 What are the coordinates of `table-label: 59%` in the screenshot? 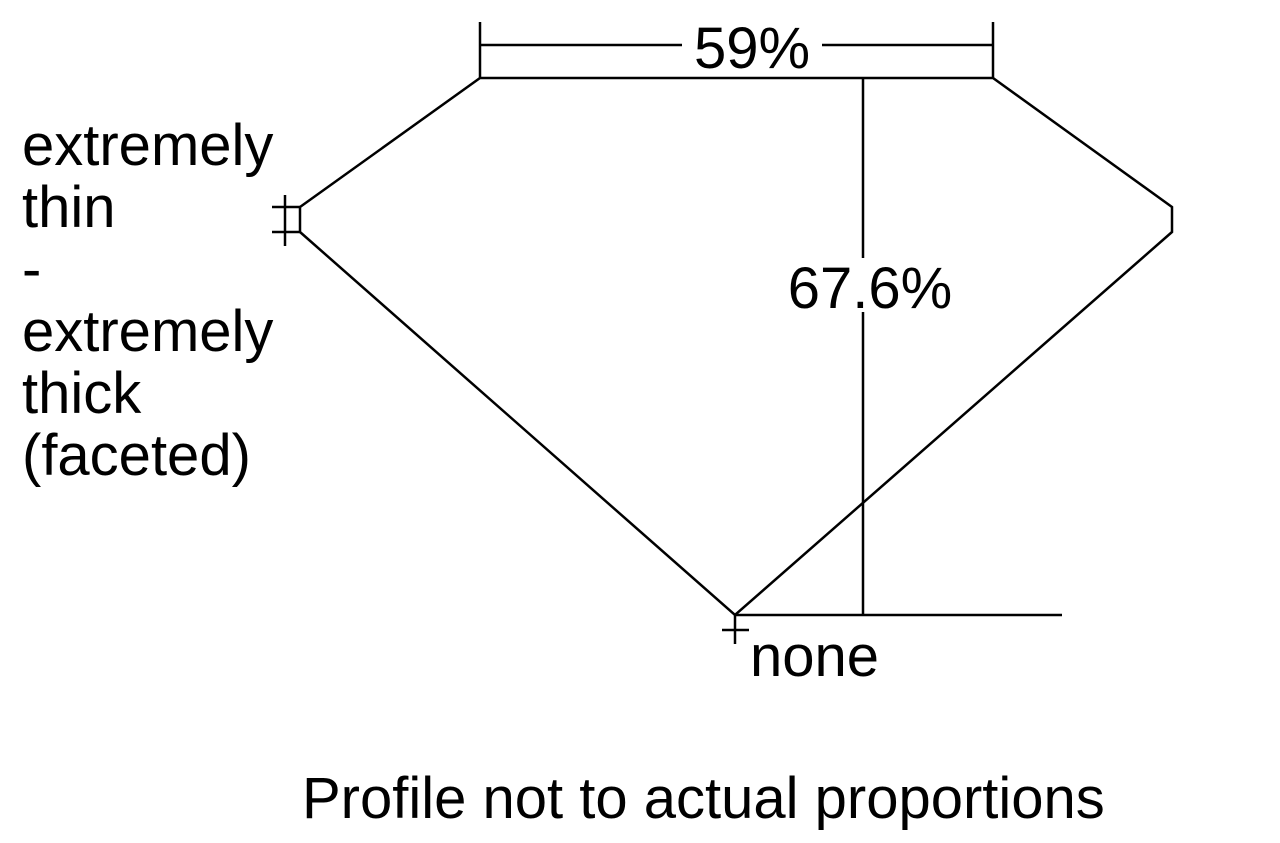 It's located at (752, 48).